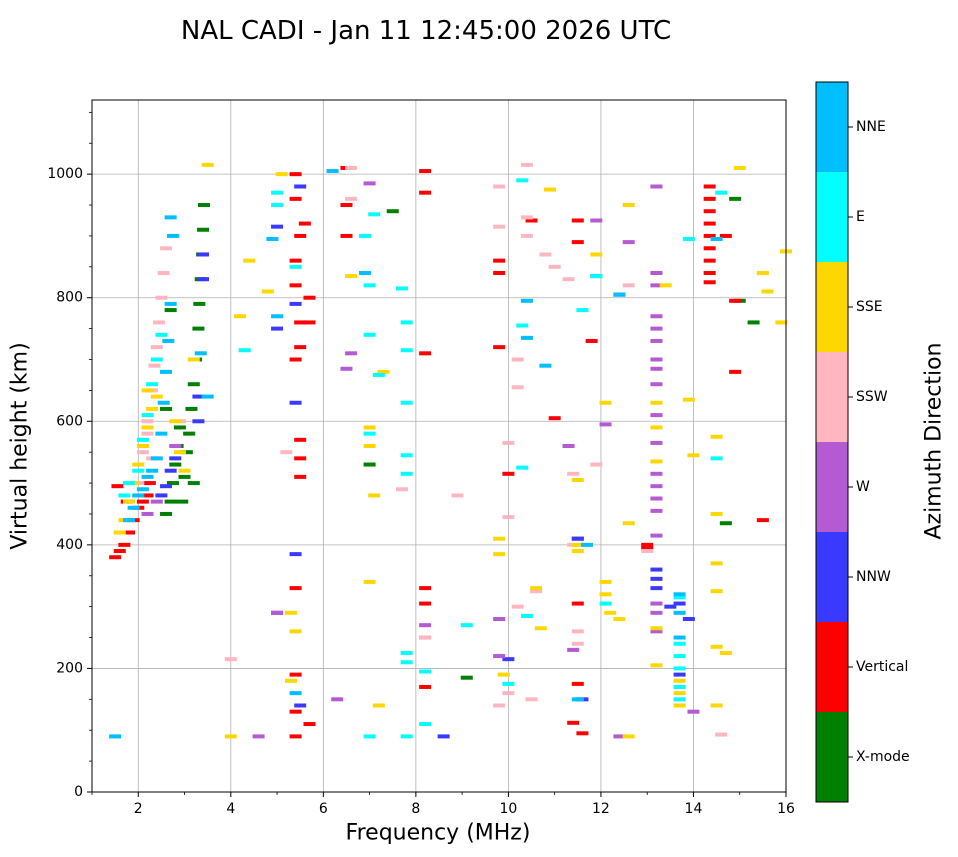 The image size is (958, 857). I want to click on x-axis-label: Frequency (MHz), so click(438, 833).